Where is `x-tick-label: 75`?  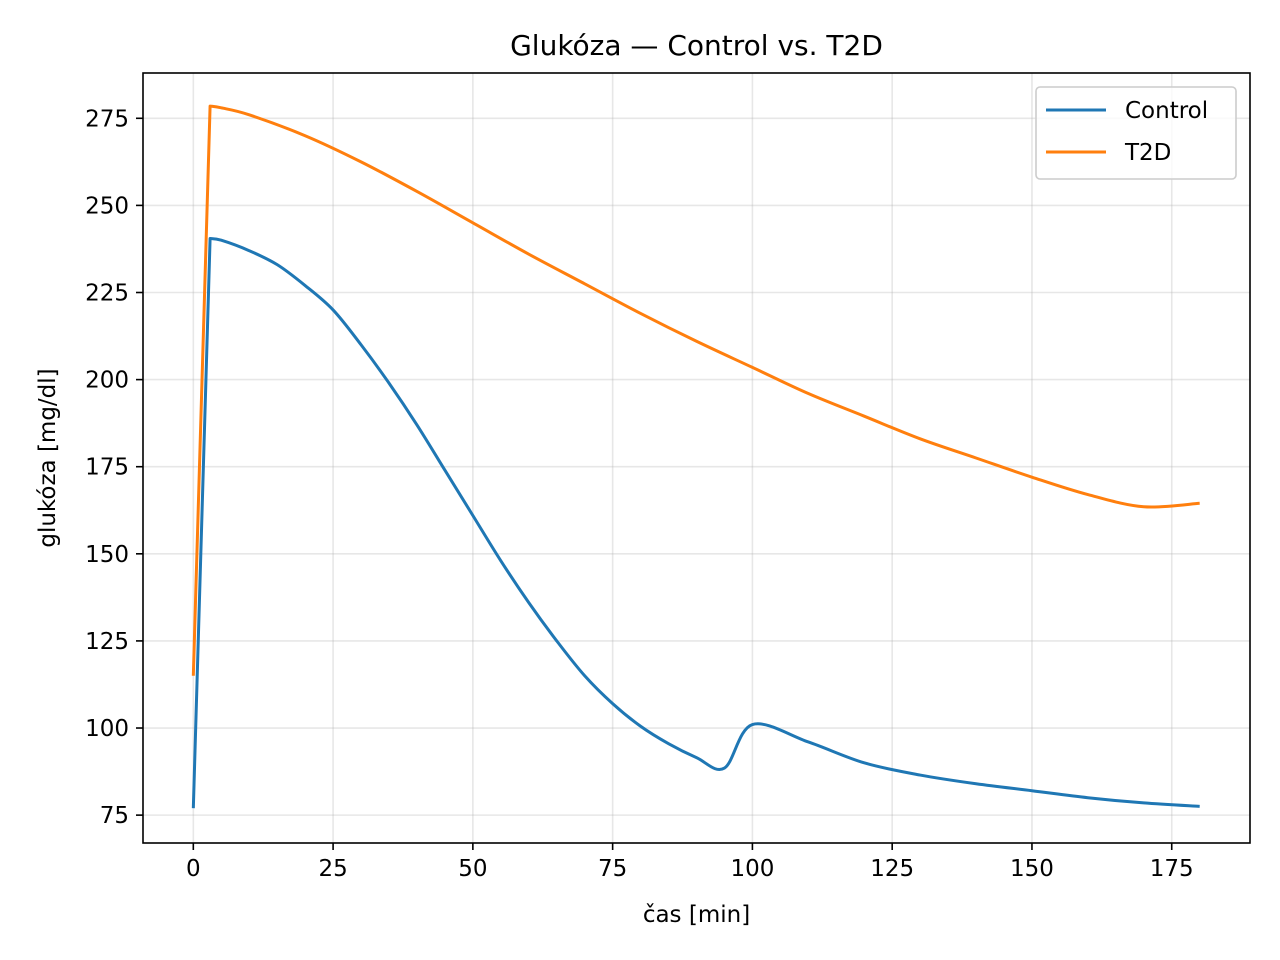 x-tick-label: 75 is located at coordinates (612, 869).